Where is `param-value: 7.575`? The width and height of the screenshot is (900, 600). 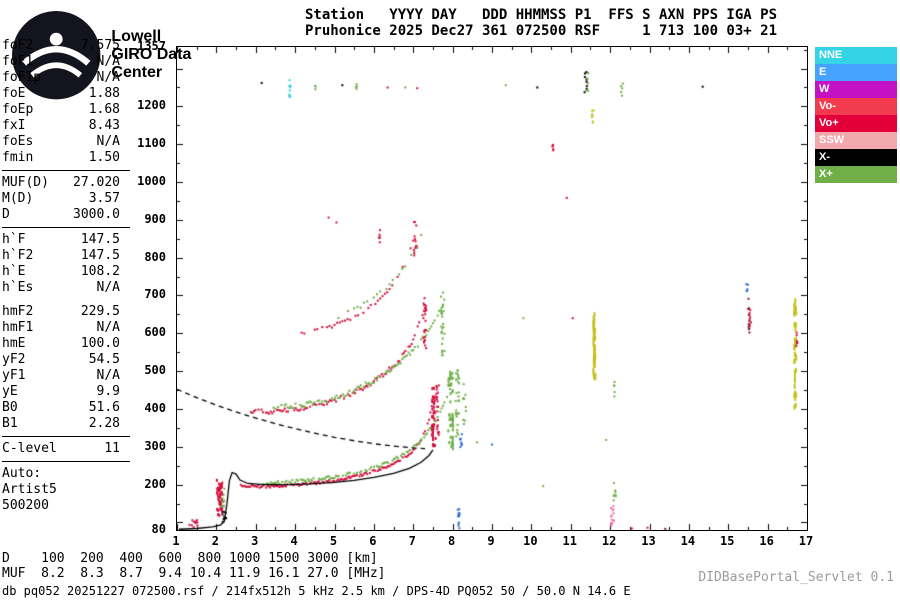 param-value: 7.575 is located at coordinates (100, 45).